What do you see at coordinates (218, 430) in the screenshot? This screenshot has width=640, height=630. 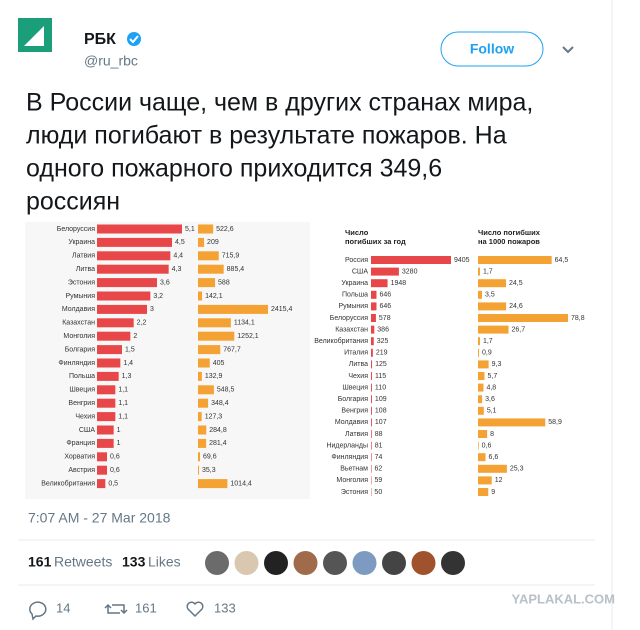 I see `value-label: 284,8` at bounding box center [218, 430].